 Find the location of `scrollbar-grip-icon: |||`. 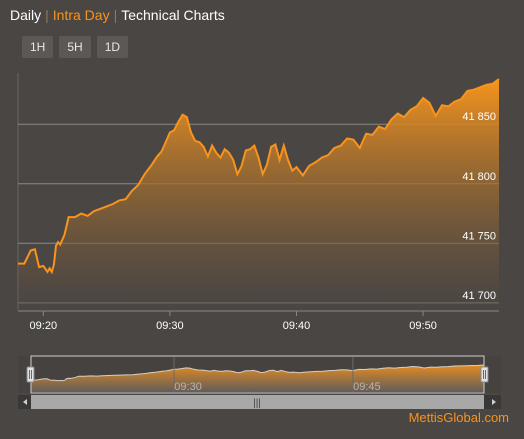

scrollbar-grip-icon: ||| is located at coordinates (257, 403).